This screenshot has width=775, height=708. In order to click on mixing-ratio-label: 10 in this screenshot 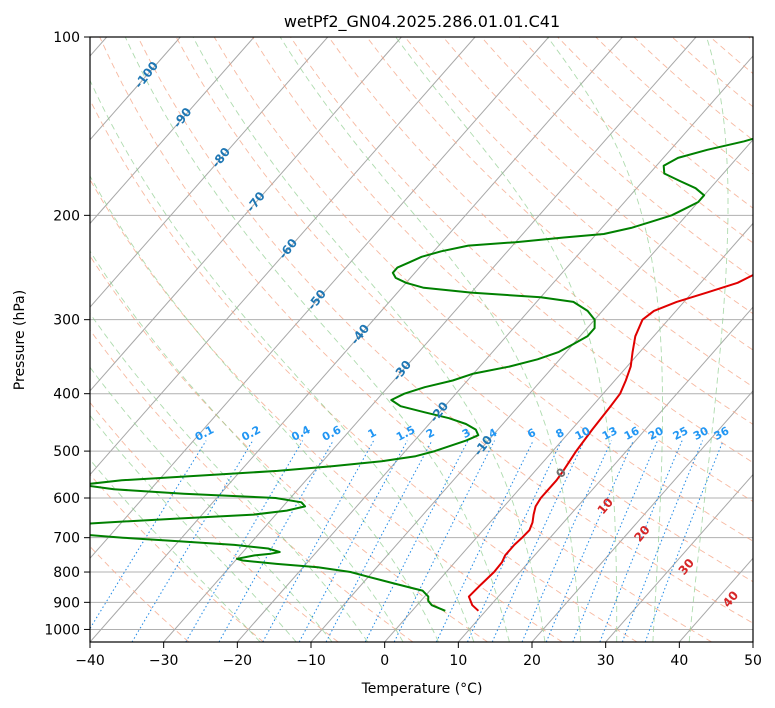, I will do `click(583, 433)`.